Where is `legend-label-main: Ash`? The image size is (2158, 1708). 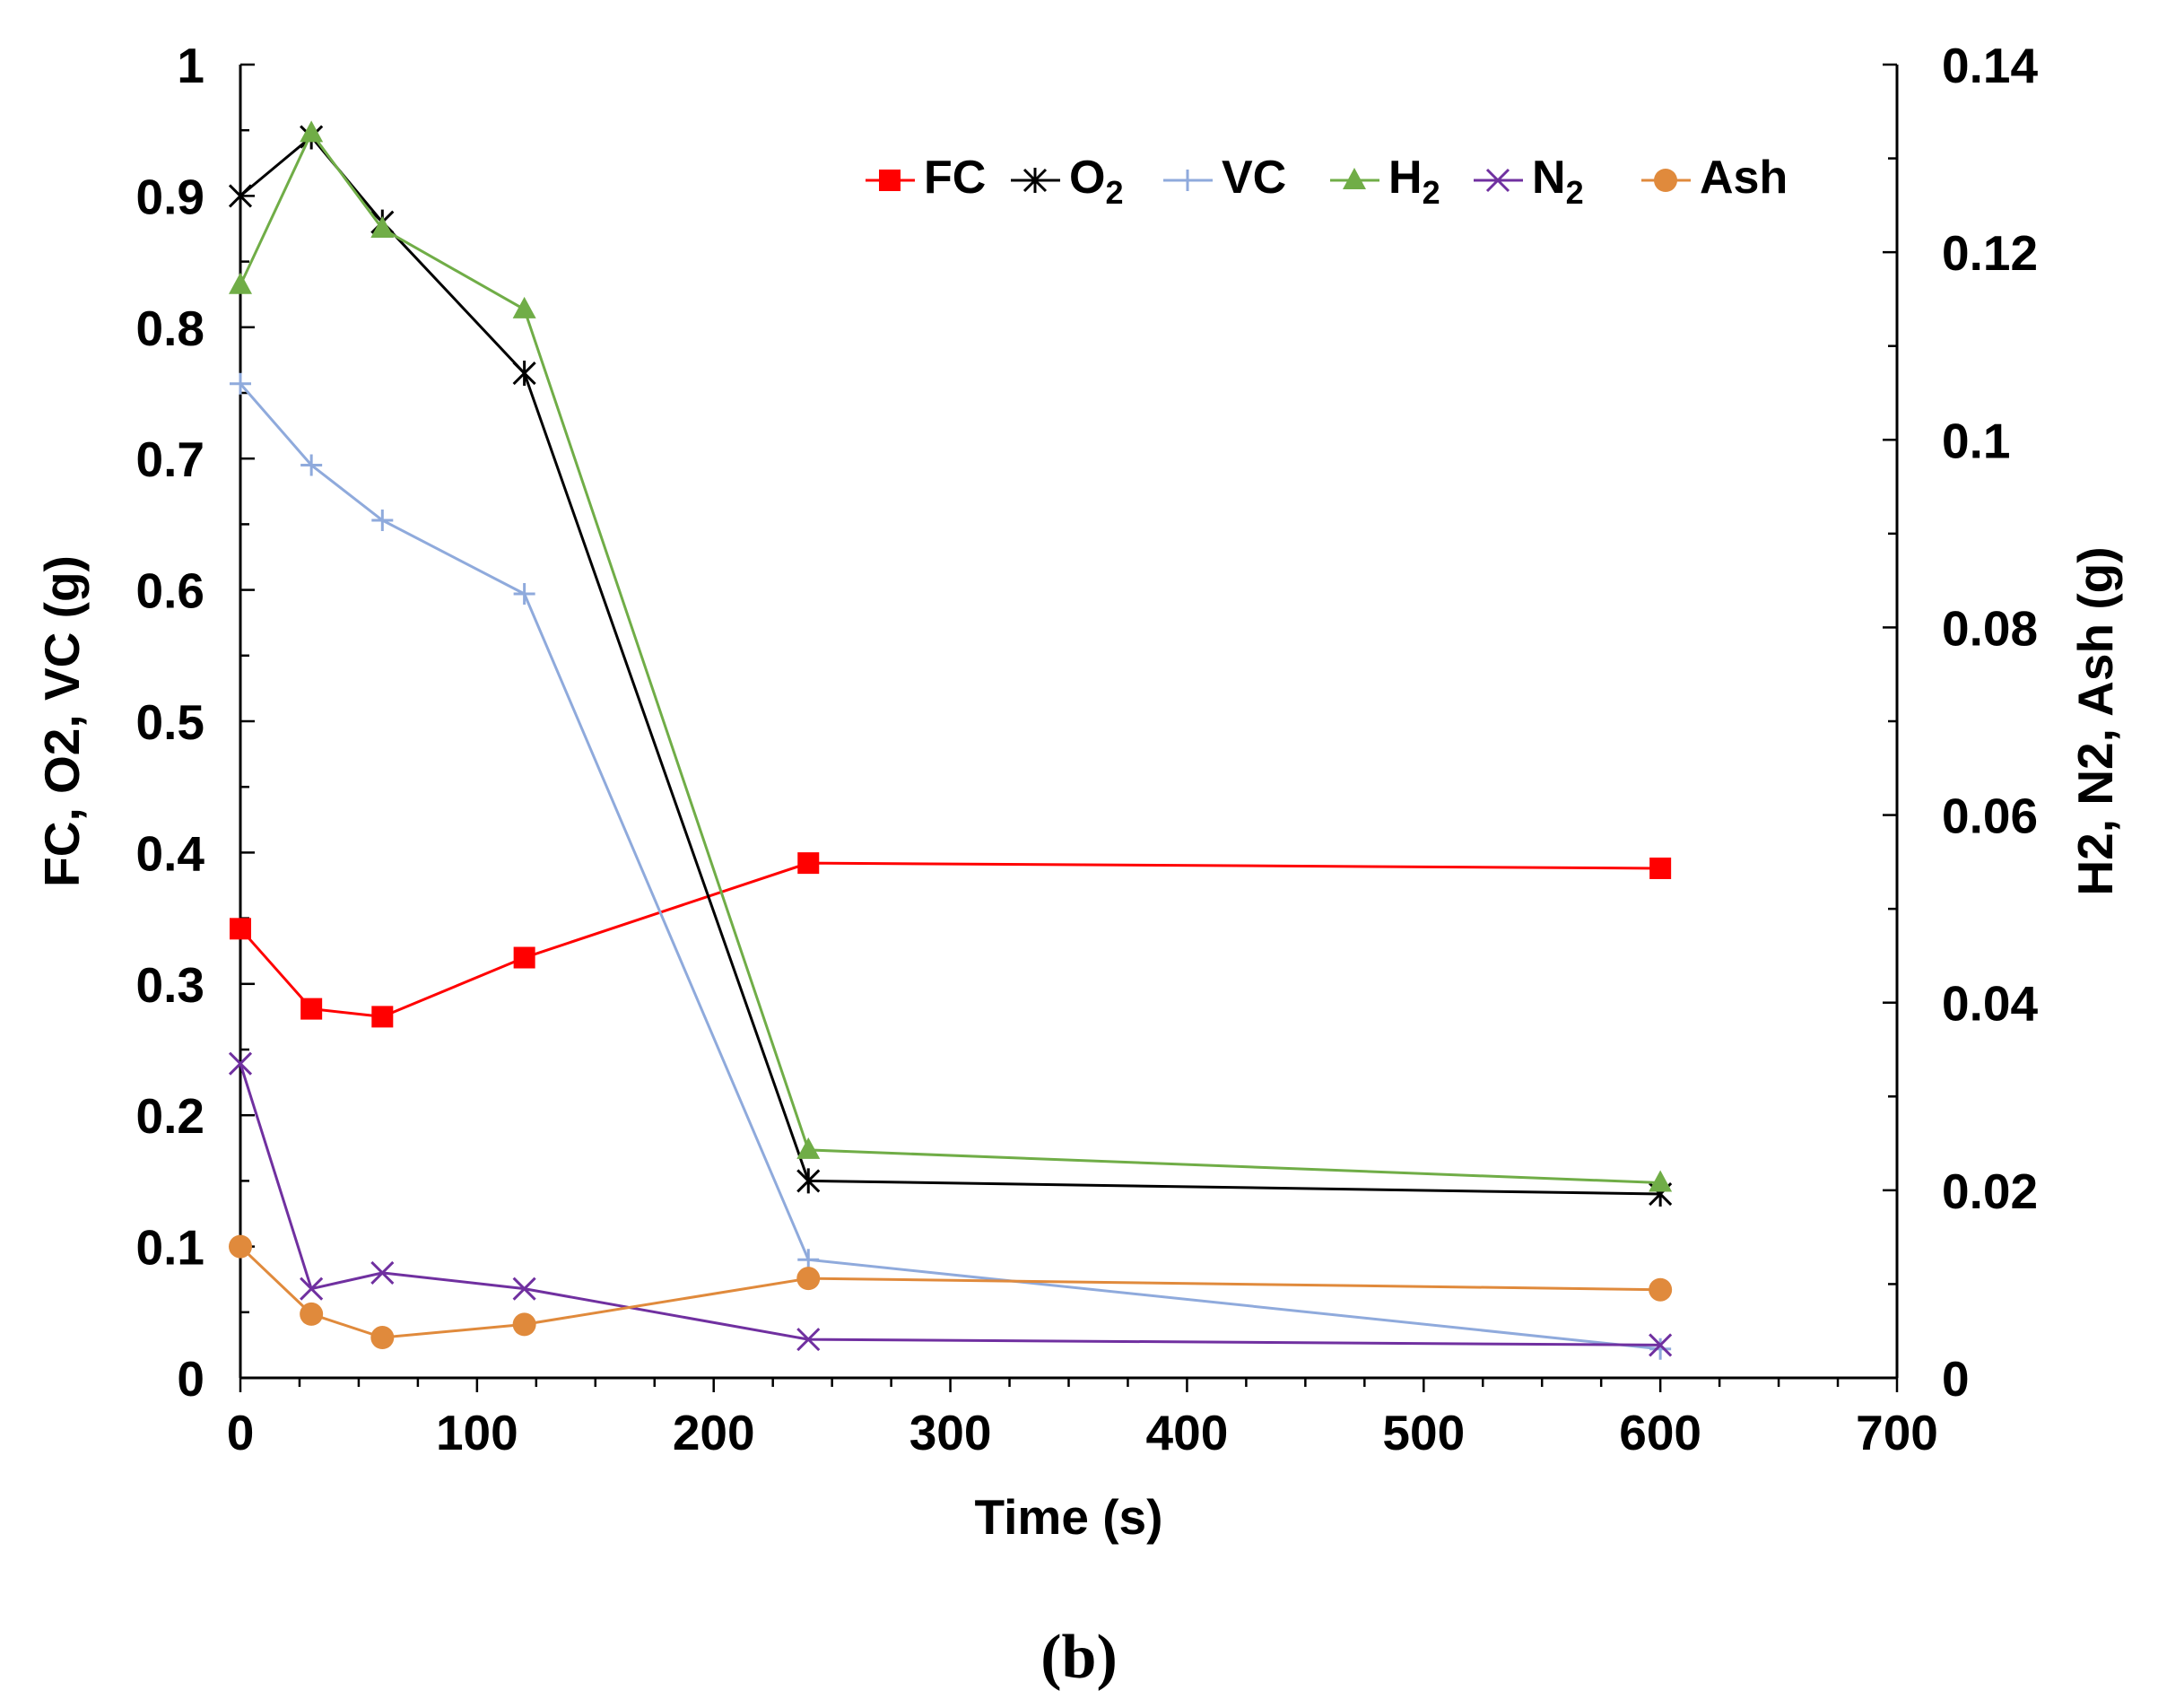 legend-label-main: Ash is located at coordinates (1744, 178).